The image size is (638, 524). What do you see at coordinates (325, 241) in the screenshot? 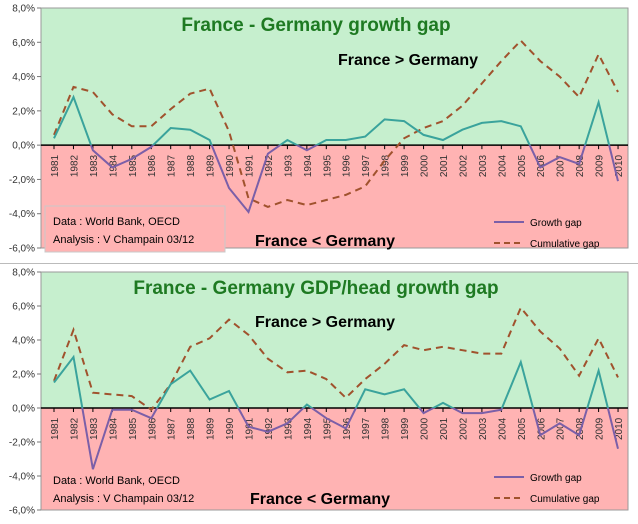
I see `annotation-france-below: France < Germany` at bounding box center [325, 241].